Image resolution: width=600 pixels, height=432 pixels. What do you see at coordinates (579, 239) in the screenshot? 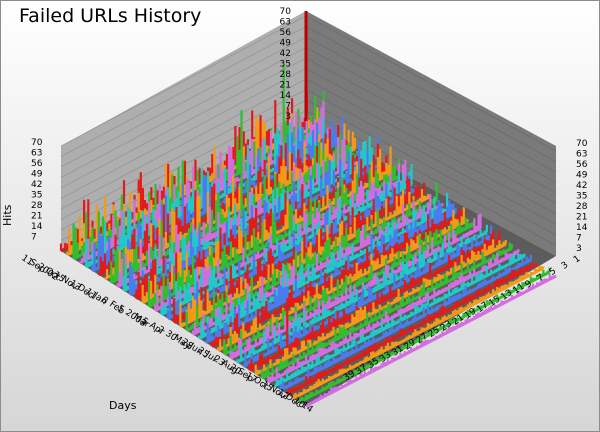
I see `right-axis-tick-label: 7` at bounding box center [579, 239].